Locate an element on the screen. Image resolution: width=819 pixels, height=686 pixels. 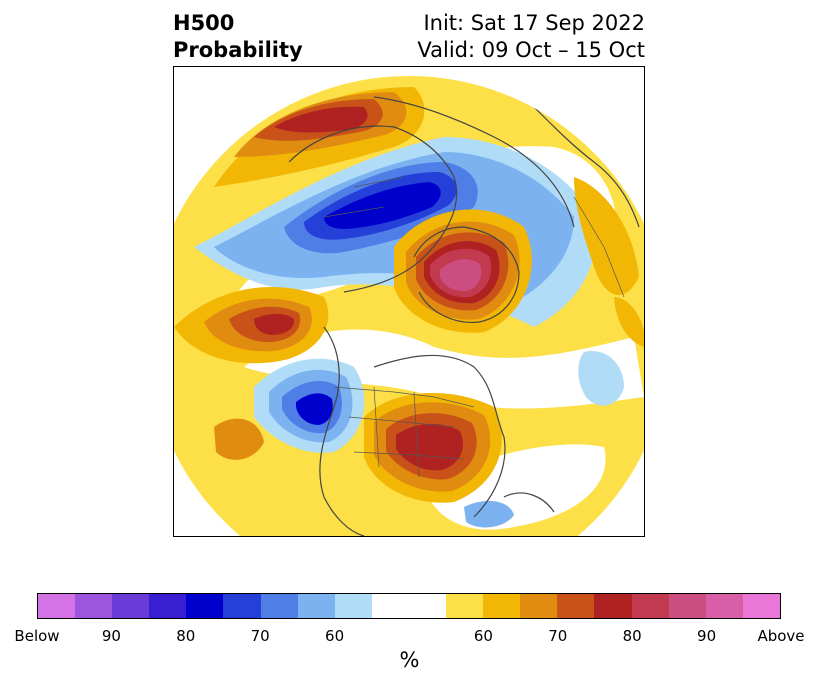
map-title: H500 Probability is located at coordinates (238, 37).